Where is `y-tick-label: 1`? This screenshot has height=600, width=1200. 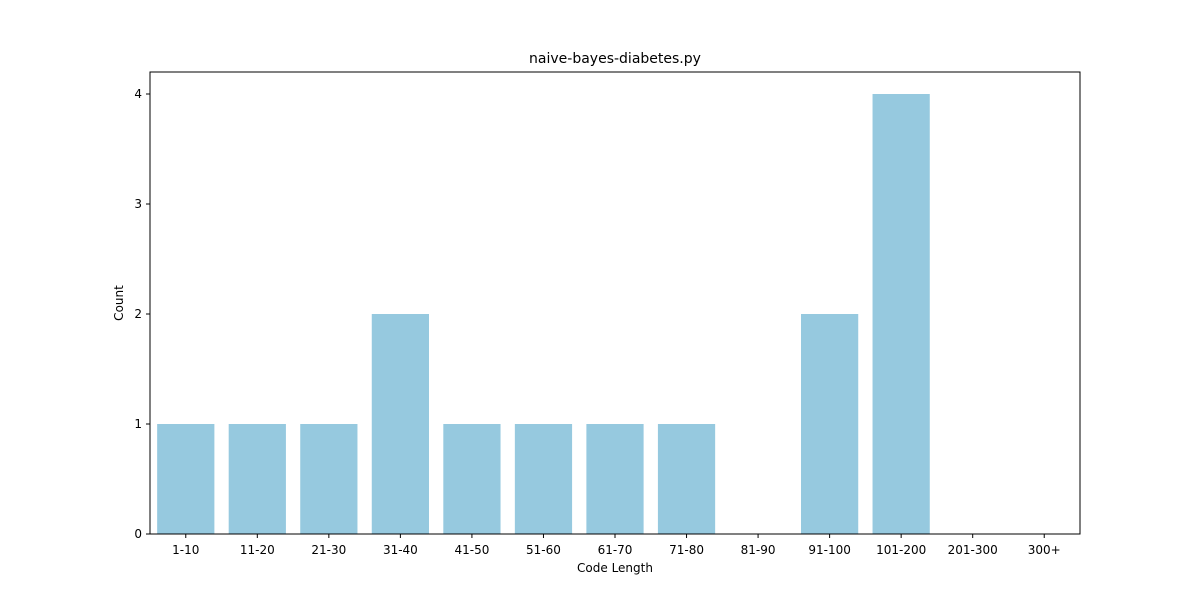
y-tick-label: 1 is located at coordinates (138, 424).